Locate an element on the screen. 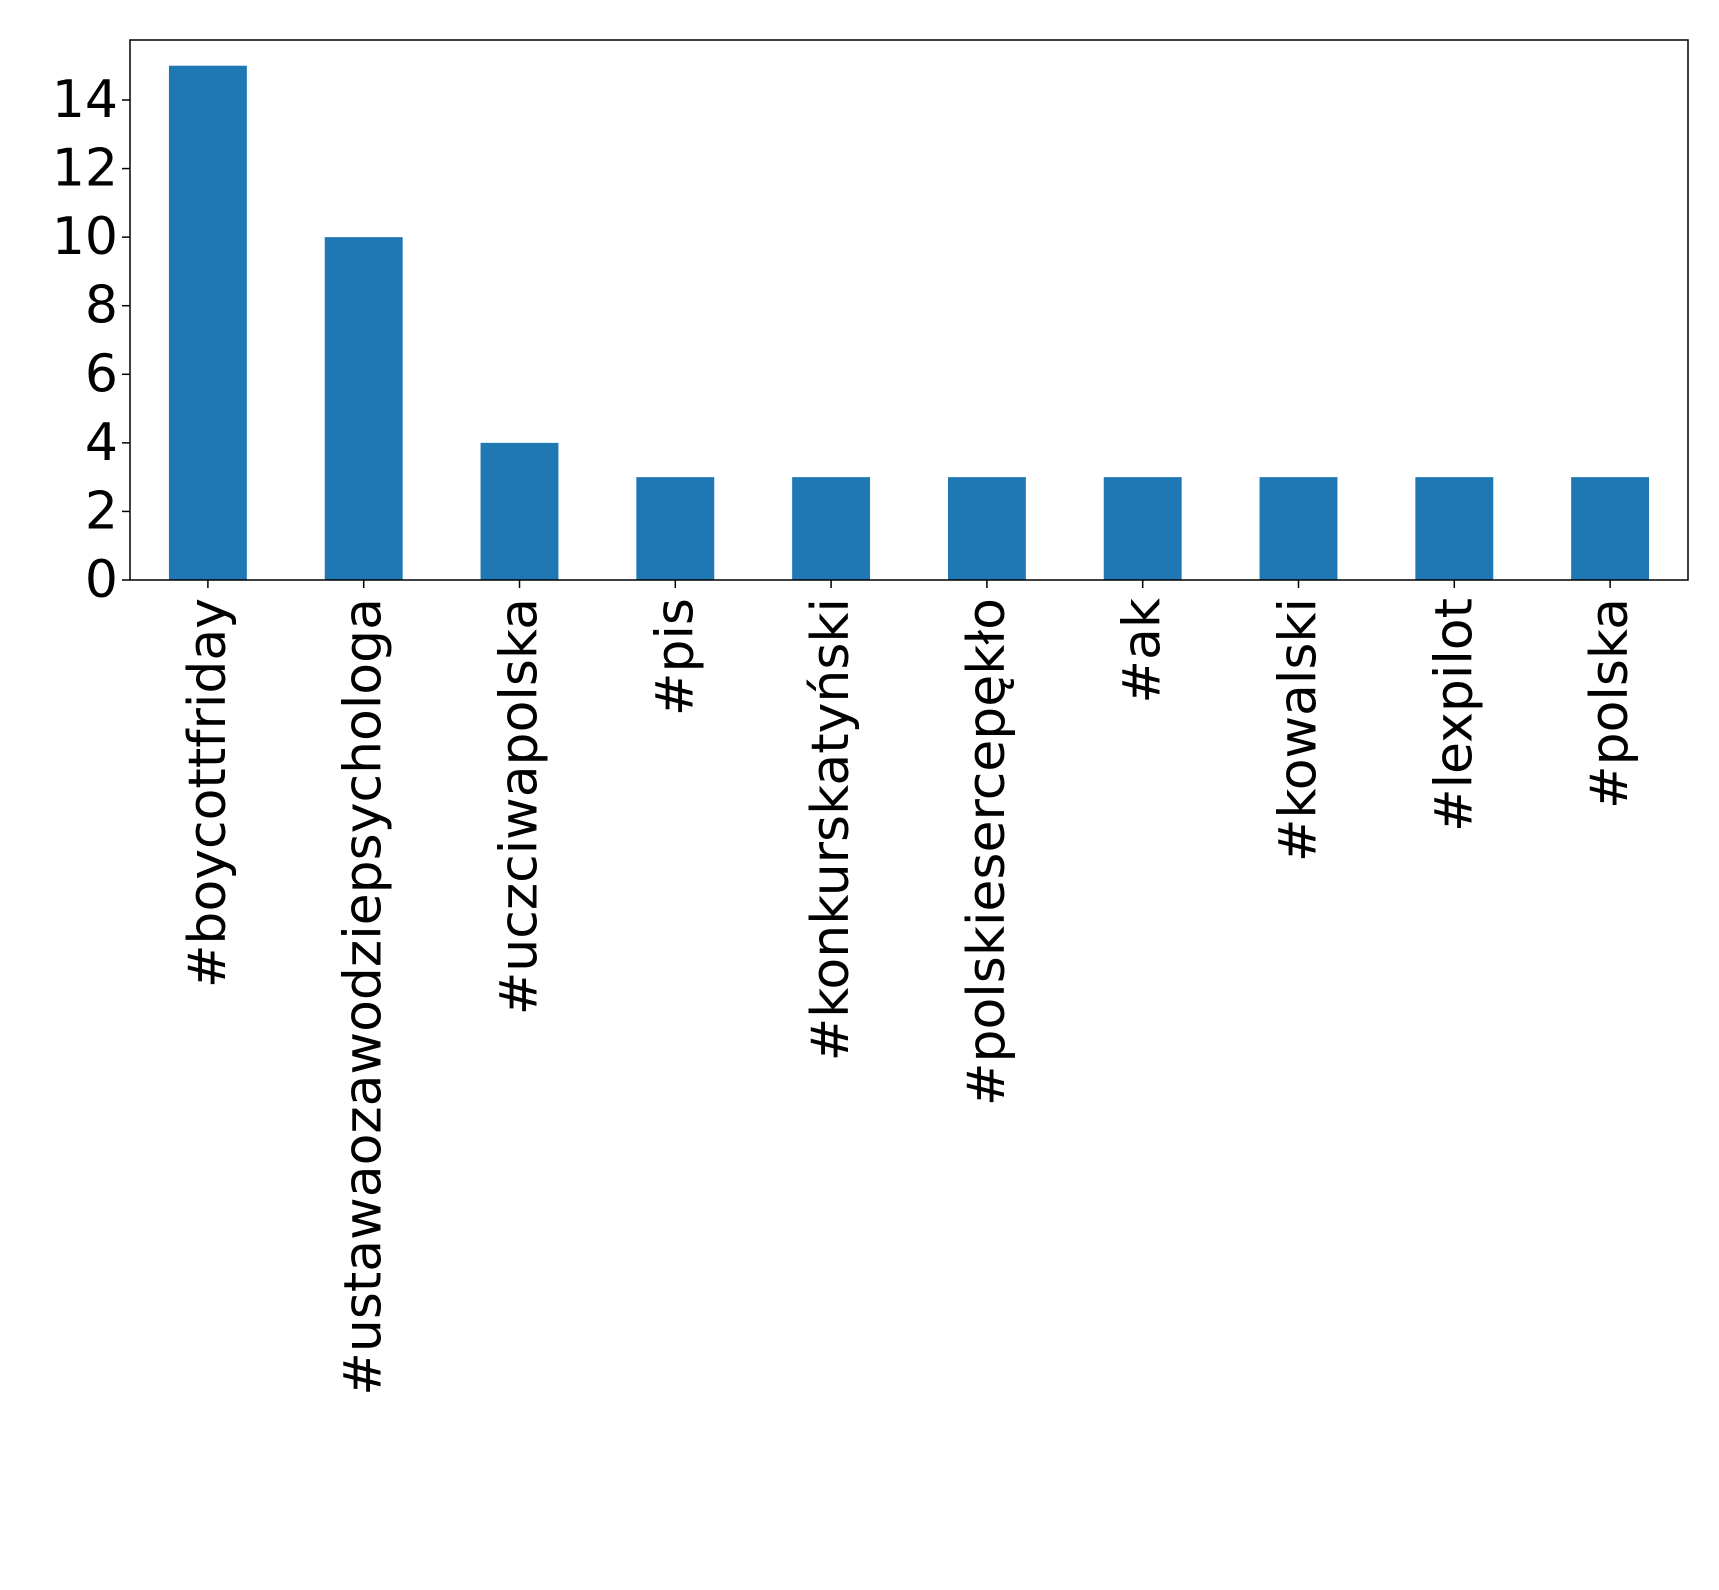 Image resolution: width=1719 pixels, height=1590 pixels. x-tick-label-7: #kowalski is located at coordinates (1299, 730).